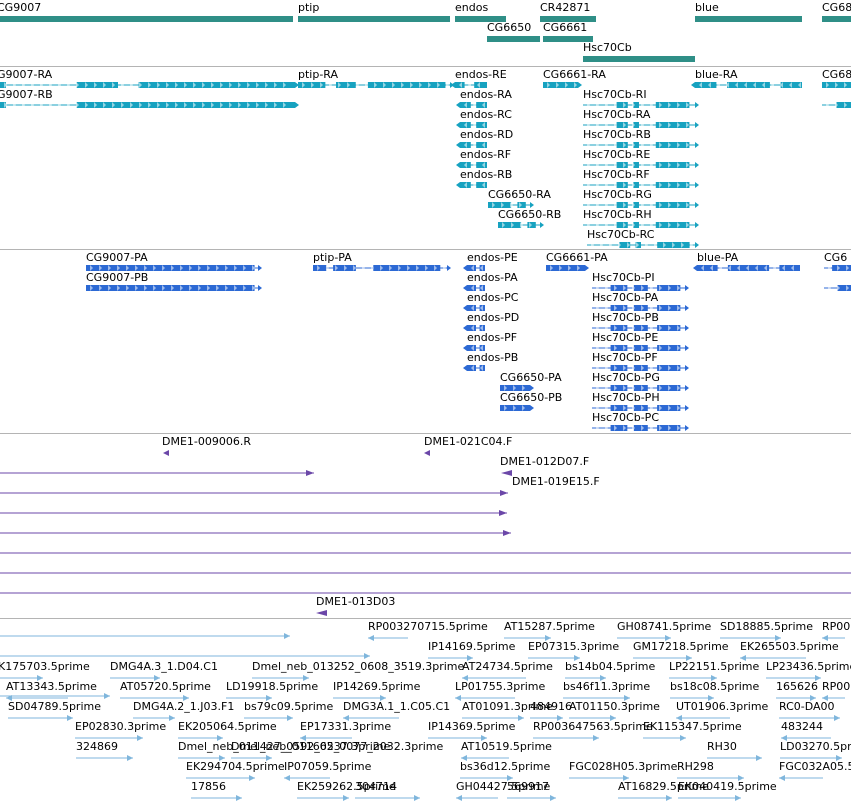 This screenshot has height=802, width=851. Describe the element at coordinates (207, 441) in the screenshot. I see `est-label-0: DME1-009006.R` at that location.